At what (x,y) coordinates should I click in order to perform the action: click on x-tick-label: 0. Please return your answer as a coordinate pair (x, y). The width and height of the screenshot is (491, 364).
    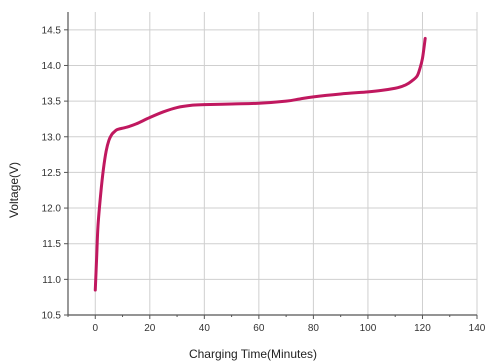
    Looking at the image, I should click on (95, 328).